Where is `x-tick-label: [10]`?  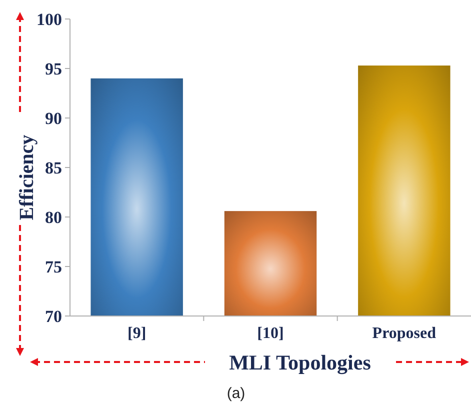
x-tick-label: [10] is located at coordinates (270, 333).